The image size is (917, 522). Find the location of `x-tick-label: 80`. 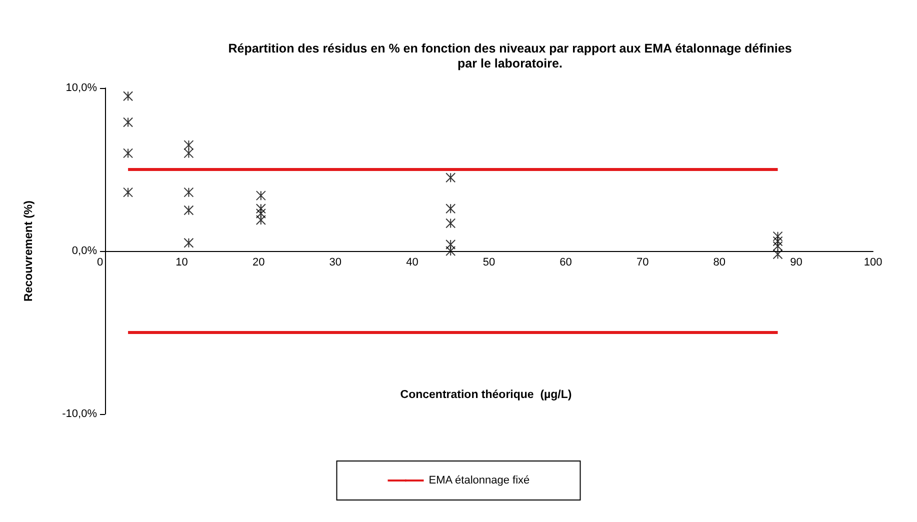

x-tick-label: 80 is located at coordinates (719, 262).